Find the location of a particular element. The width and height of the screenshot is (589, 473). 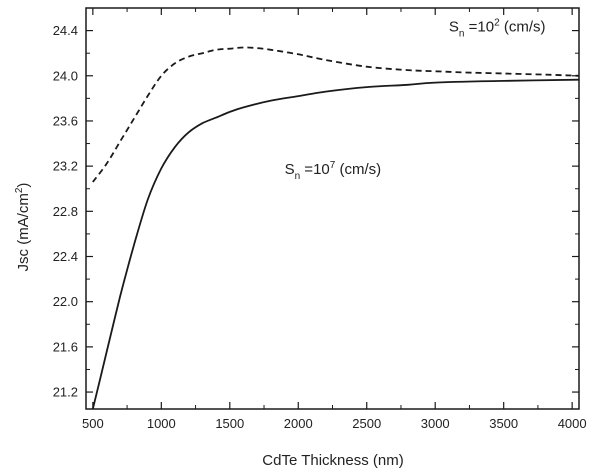

x-tick-label: 3500 is located at coordinates (503, 423).